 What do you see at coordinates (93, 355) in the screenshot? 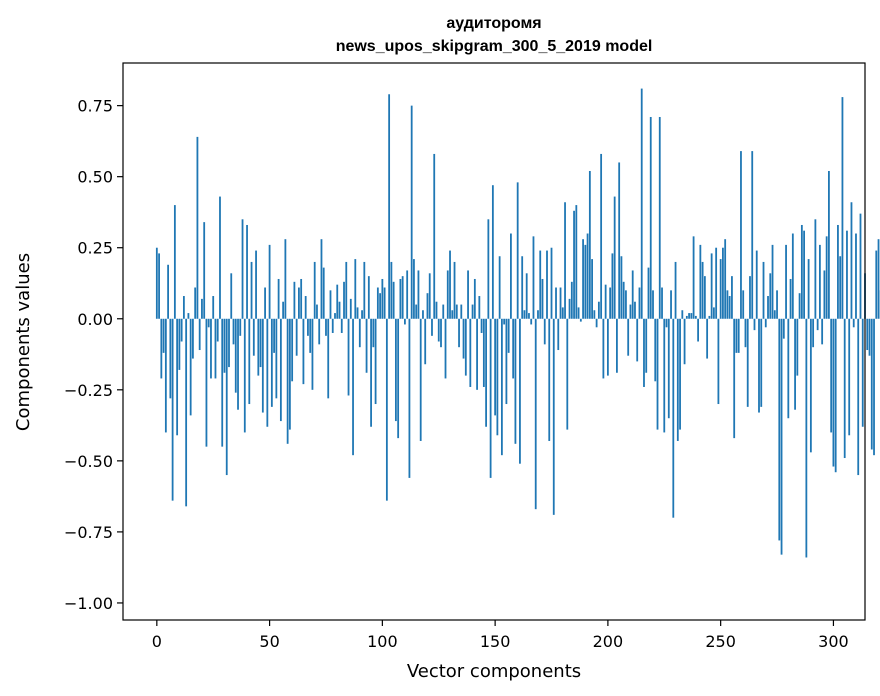
I see `y-axis-ticks: 0.75 0.50 0.25 0.00 −0.25 −0.50 −0.75 −1.00` at bounding box center [93, 355].